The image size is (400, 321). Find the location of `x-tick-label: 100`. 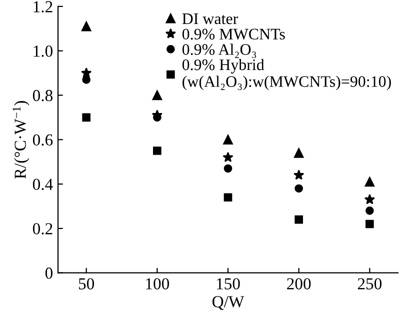

x-tick-label: 100 is located at coordinates (158, 284).